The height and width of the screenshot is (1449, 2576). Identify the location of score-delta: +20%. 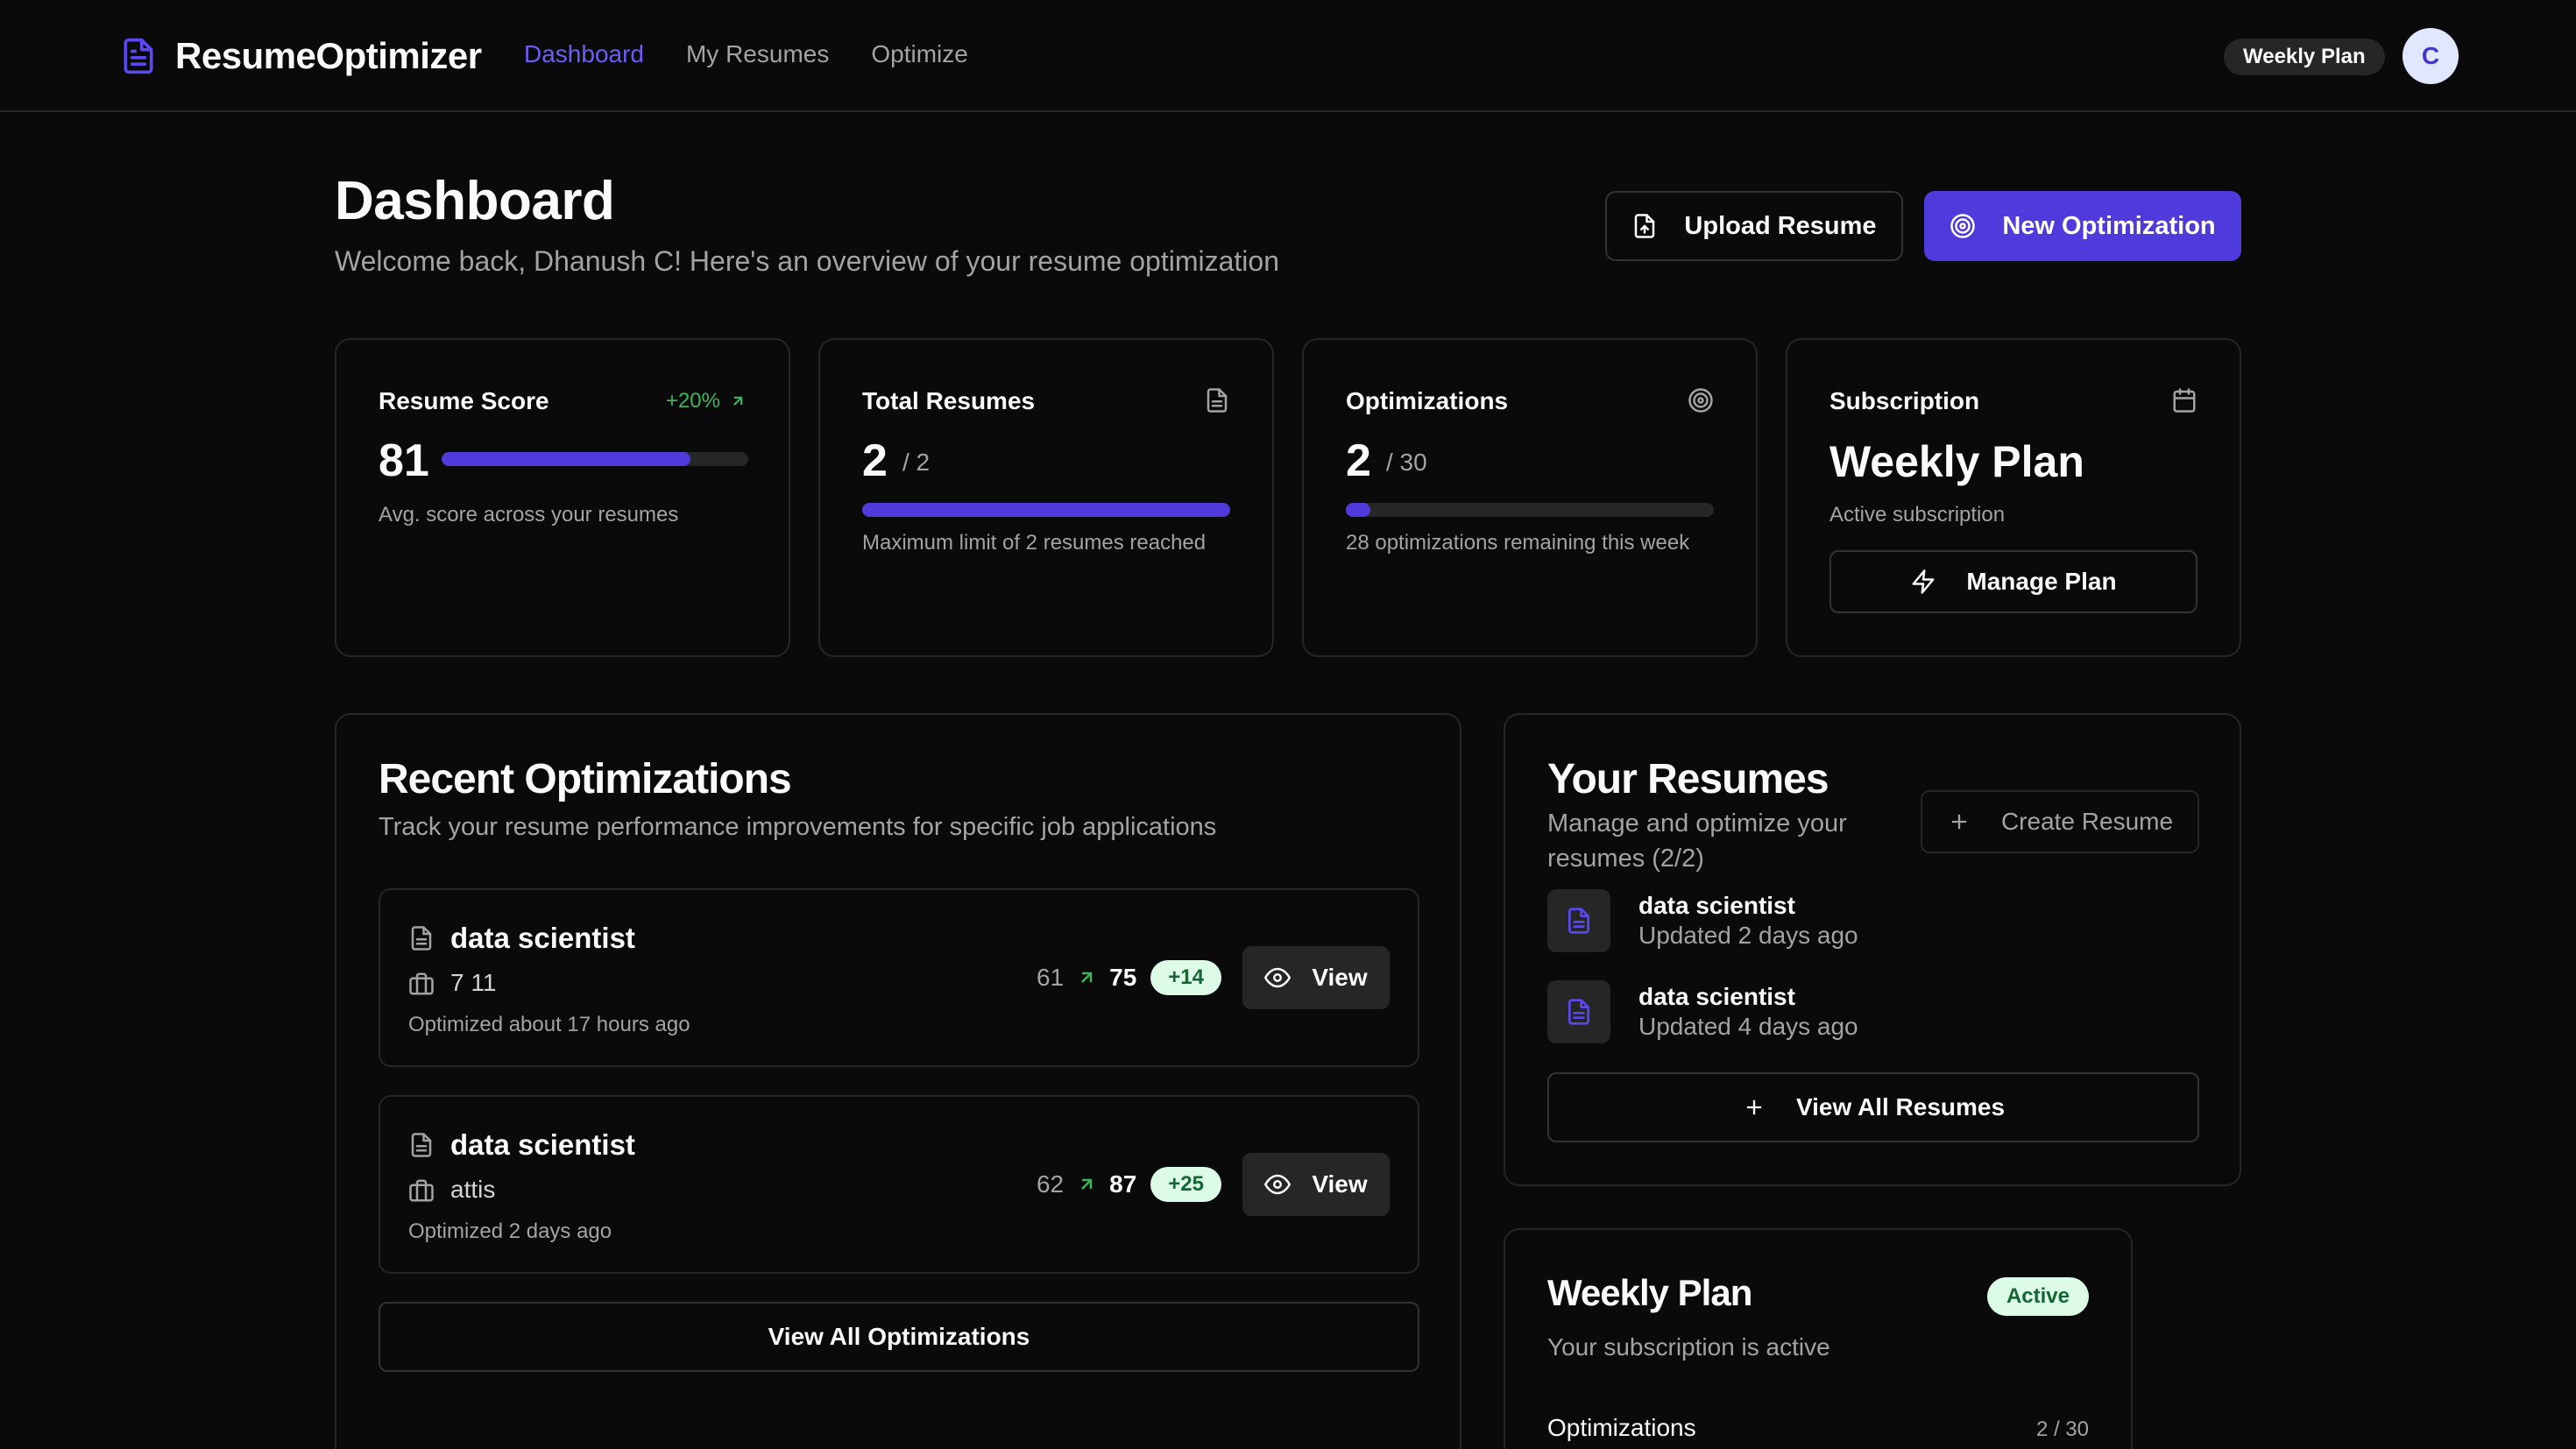
(706, 401).